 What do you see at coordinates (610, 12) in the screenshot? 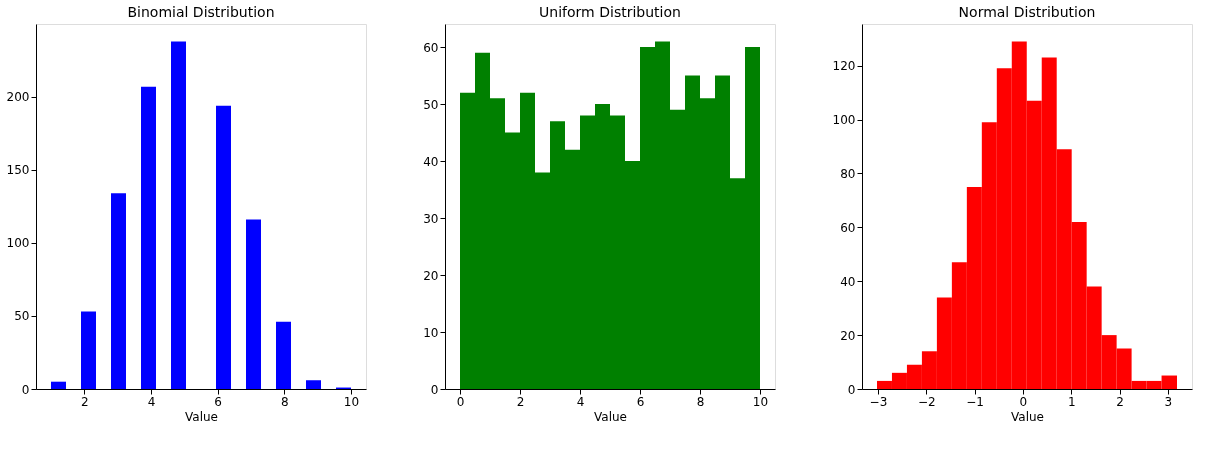
I see `chart-title: Uniform Distribution` at bounding box center [610, 12].